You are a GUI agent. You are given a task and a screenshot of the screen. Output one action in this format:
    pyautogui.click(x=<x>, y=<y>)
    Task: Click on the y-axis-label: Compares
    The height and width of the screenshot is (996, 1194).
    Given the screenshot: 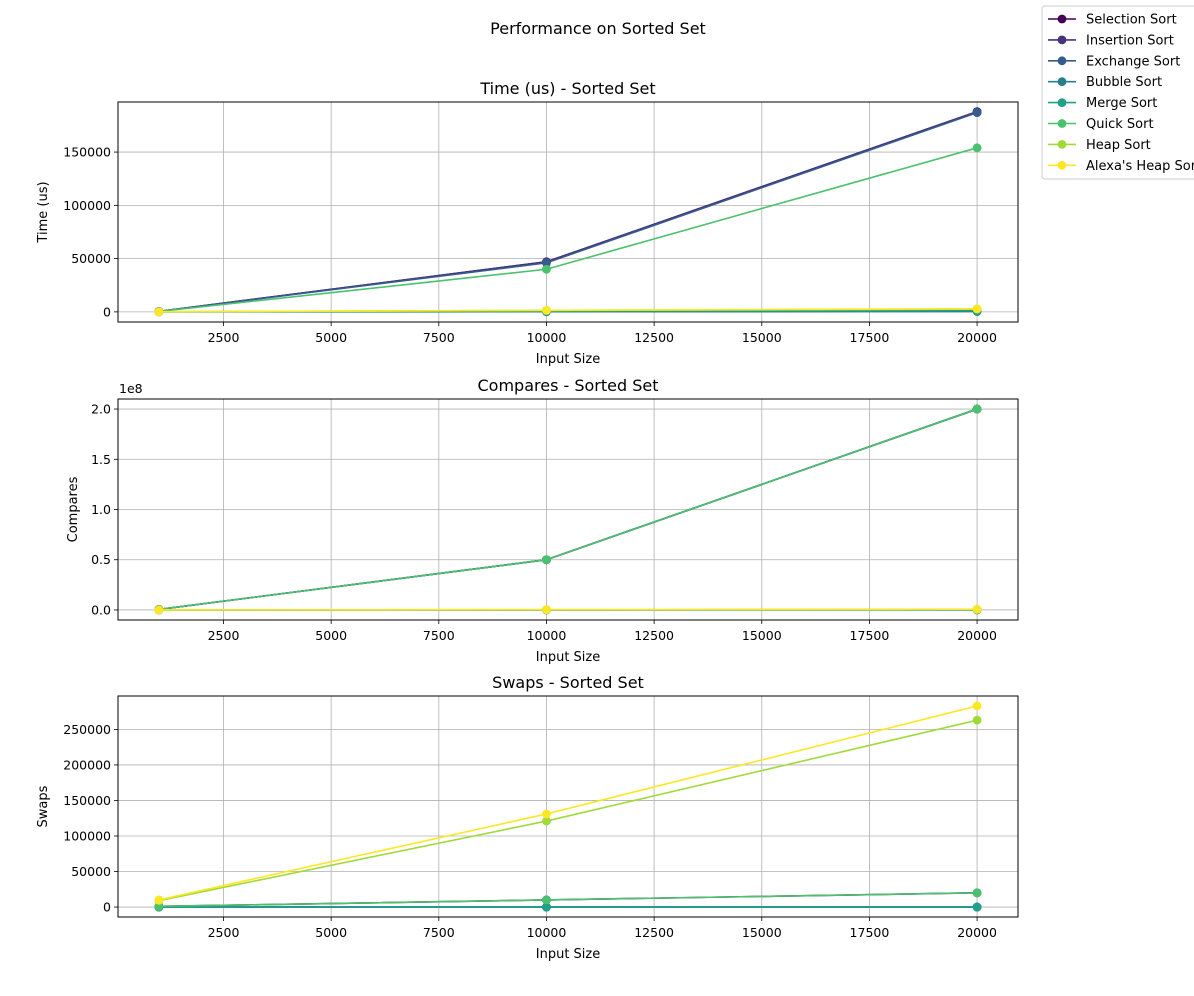 What is the action you would take?
    pyautogui.click(x=73, y=509)
    